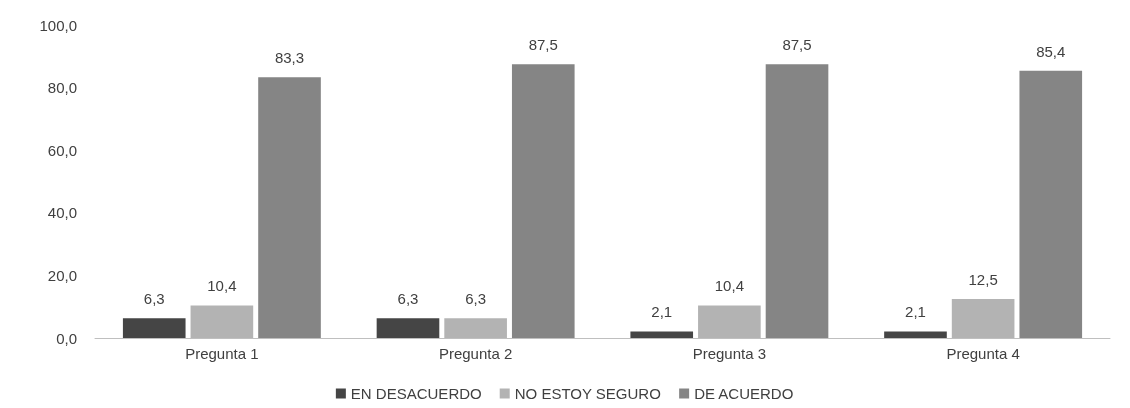  I want to click on y-tick-label: 100,0, so click(58, 25).